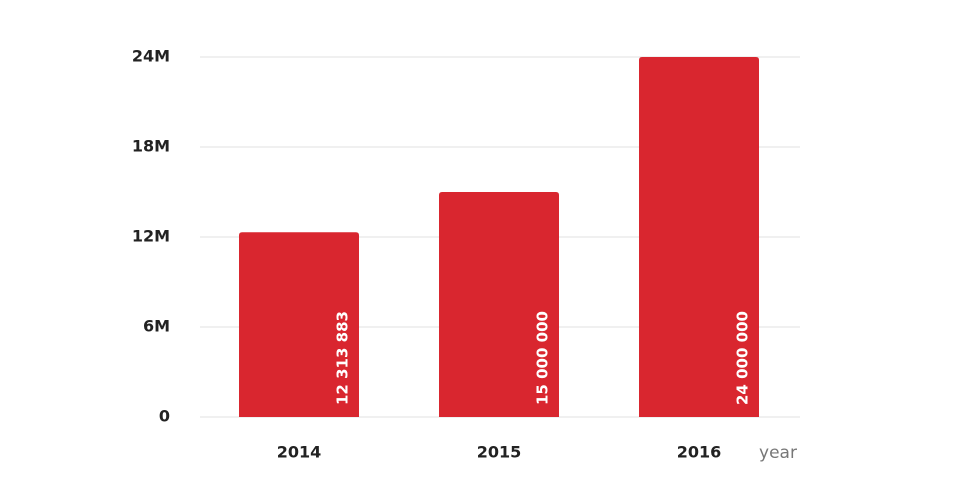  Describe the element at coordinates (299, 452) in the screenshot. I see `x-tick-label: 2014` at that location.